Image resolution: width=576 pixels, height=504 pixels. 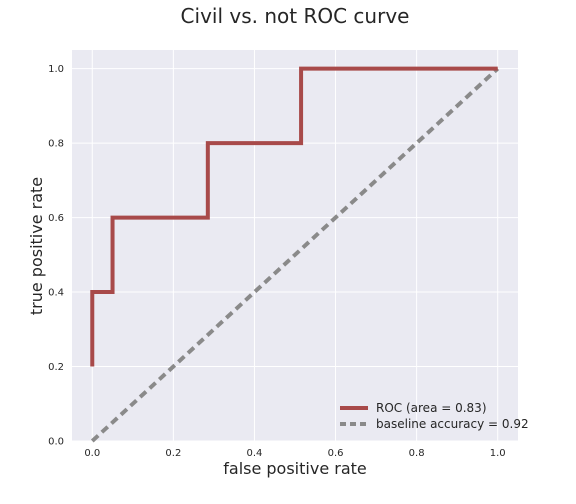 I want to click on chart-title: Civil vs. not ROC curve, so click(x=295, y=16).